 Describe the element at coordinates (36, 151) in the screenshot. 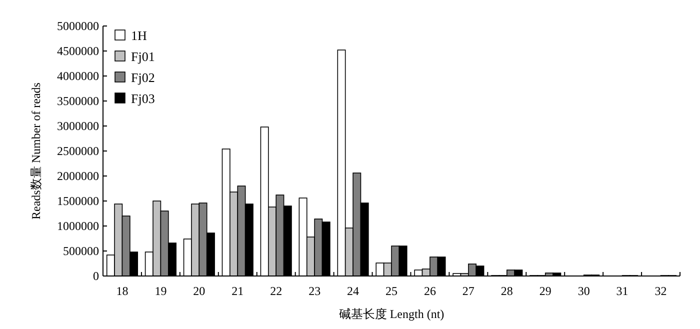

I see `y-axis-title: Reads数量 Number of reads` at that location.